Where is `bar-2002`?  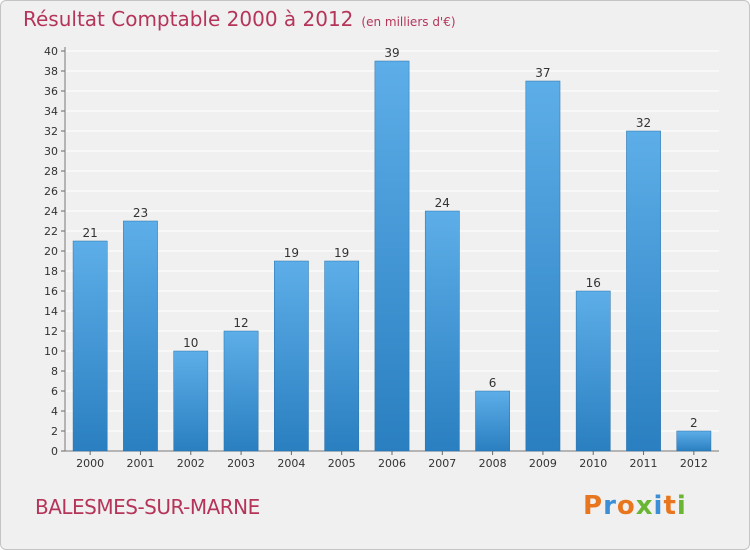 bar-2002 is located at coordinates (191, 401).